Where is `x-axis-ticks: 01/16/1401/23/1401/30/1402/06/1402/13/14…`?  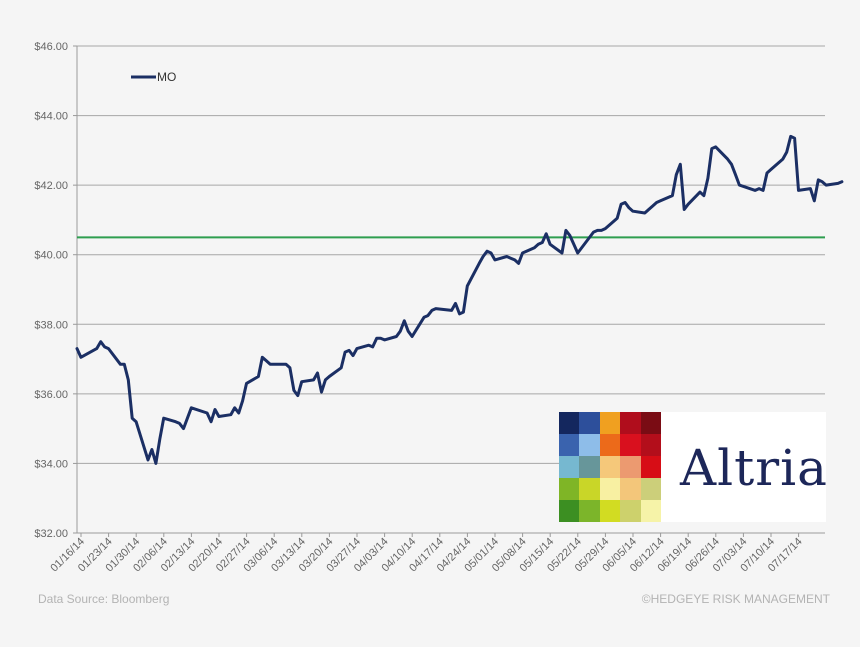
x-axis-ticks: 01/16/1401/23/1401/30/1402/06/1402/13/14… is located at coordinates (426, 553).